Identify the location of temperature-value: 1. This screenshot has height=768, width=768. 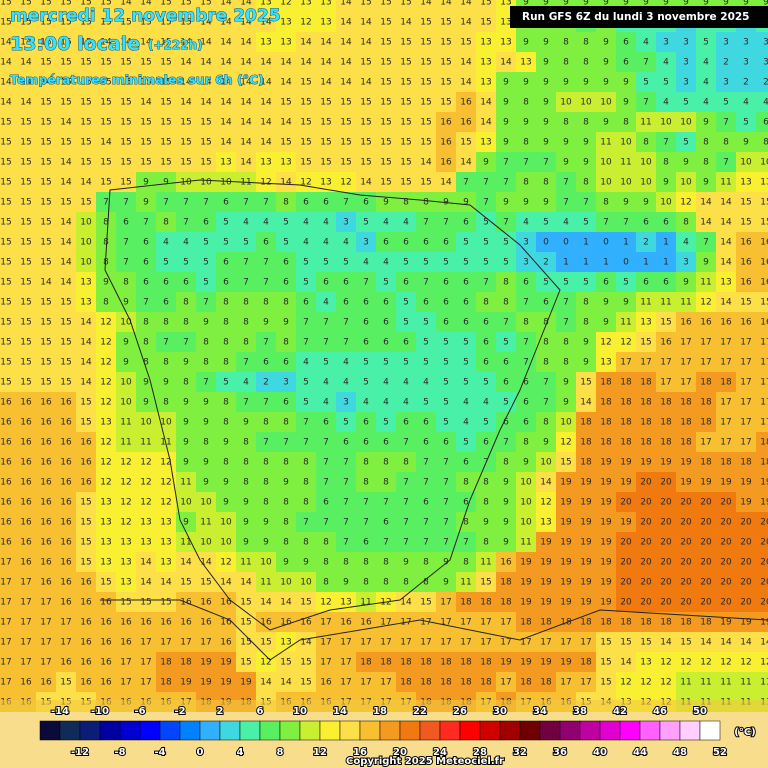
(666, 243).